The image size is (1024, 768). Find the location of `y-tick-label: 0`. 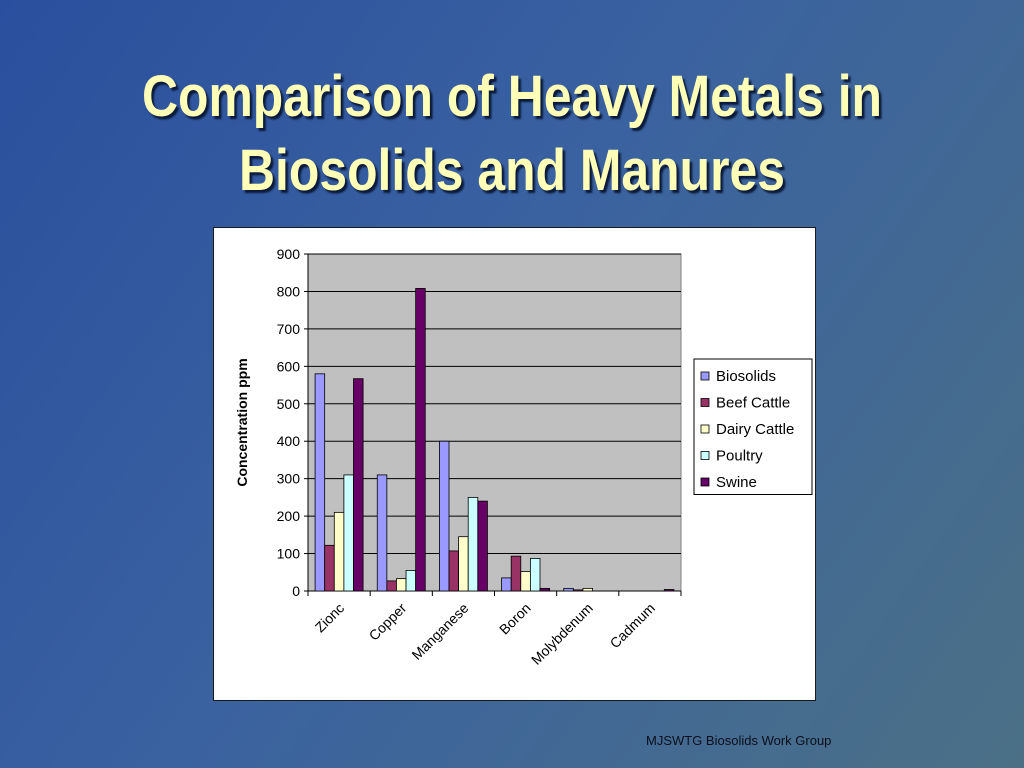

y-tick-label: 0 is located at coordinates (296, 591).